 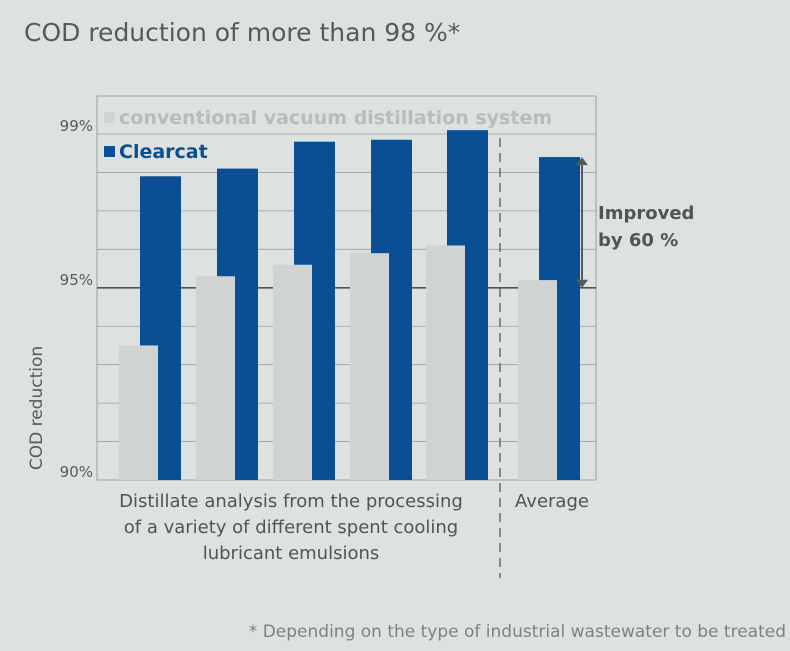 I want to click on legend-swatch-clearcat, so click(x=109, y=151).